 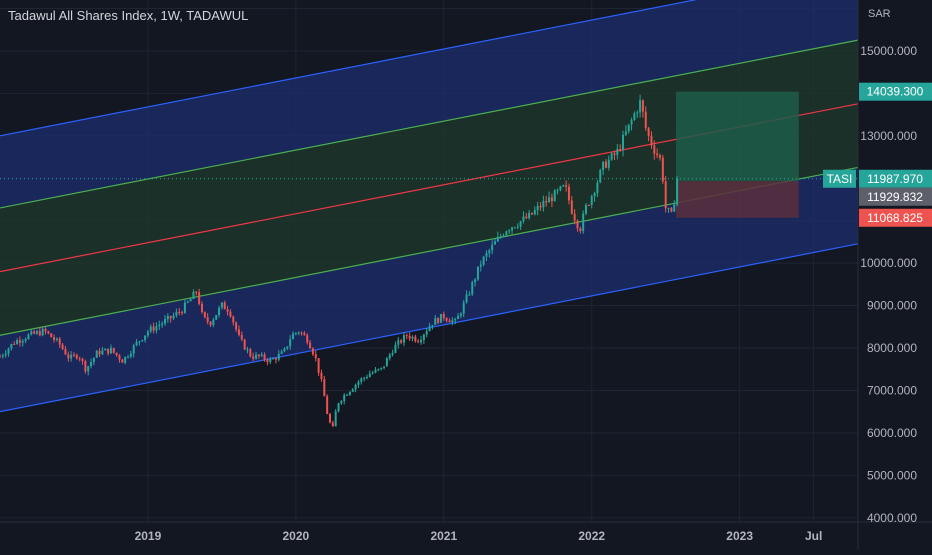 I want to click on position-profit-zone, so click(x=737, y=136).